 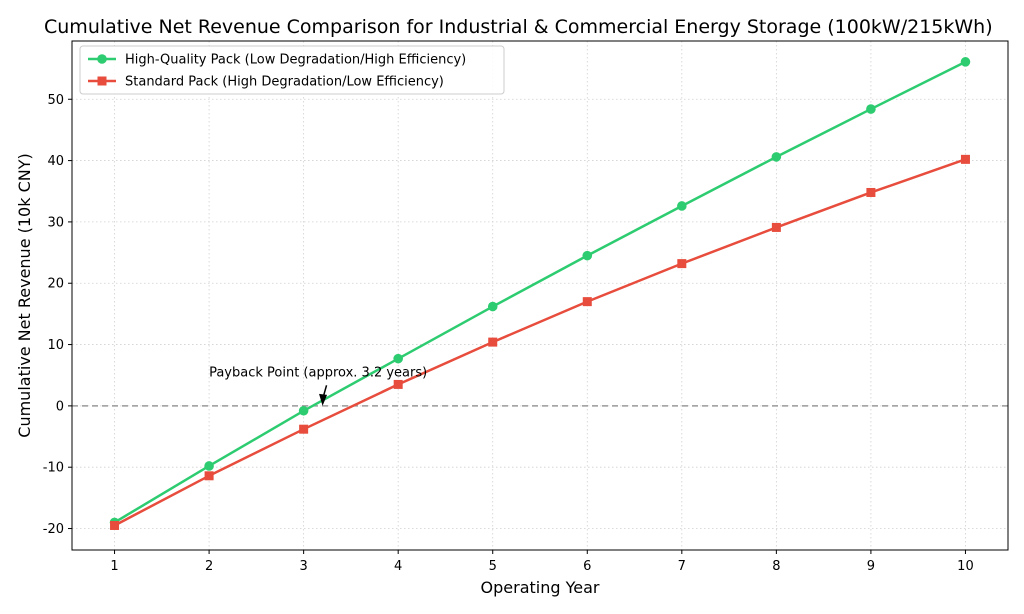 What do you see at coordinates (303, 566) in the screenshot?
I see `x-tick-label: 3` at bounding box center [303, 566].